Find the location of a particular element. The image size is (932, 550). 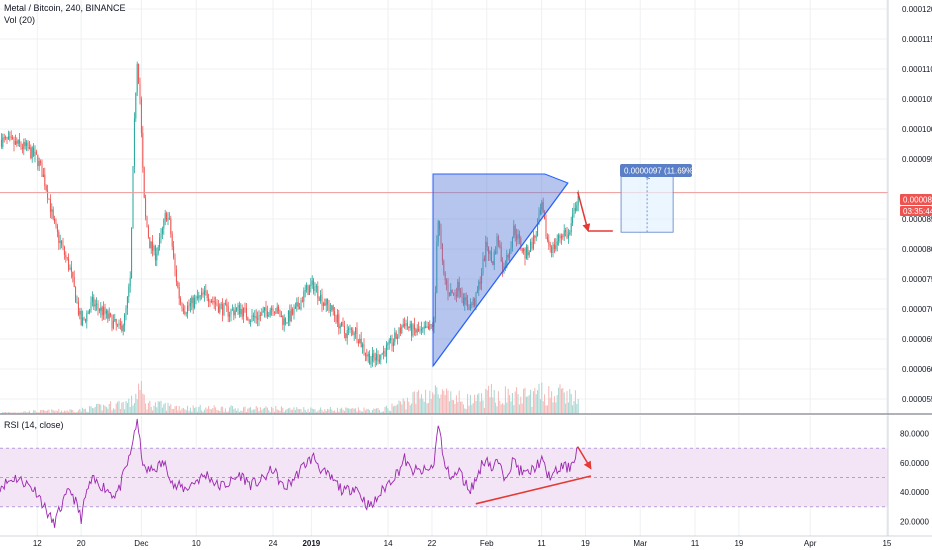

measure-badge: 0.0000097 (11.69%) 97 is located at coordinates (664, 170).